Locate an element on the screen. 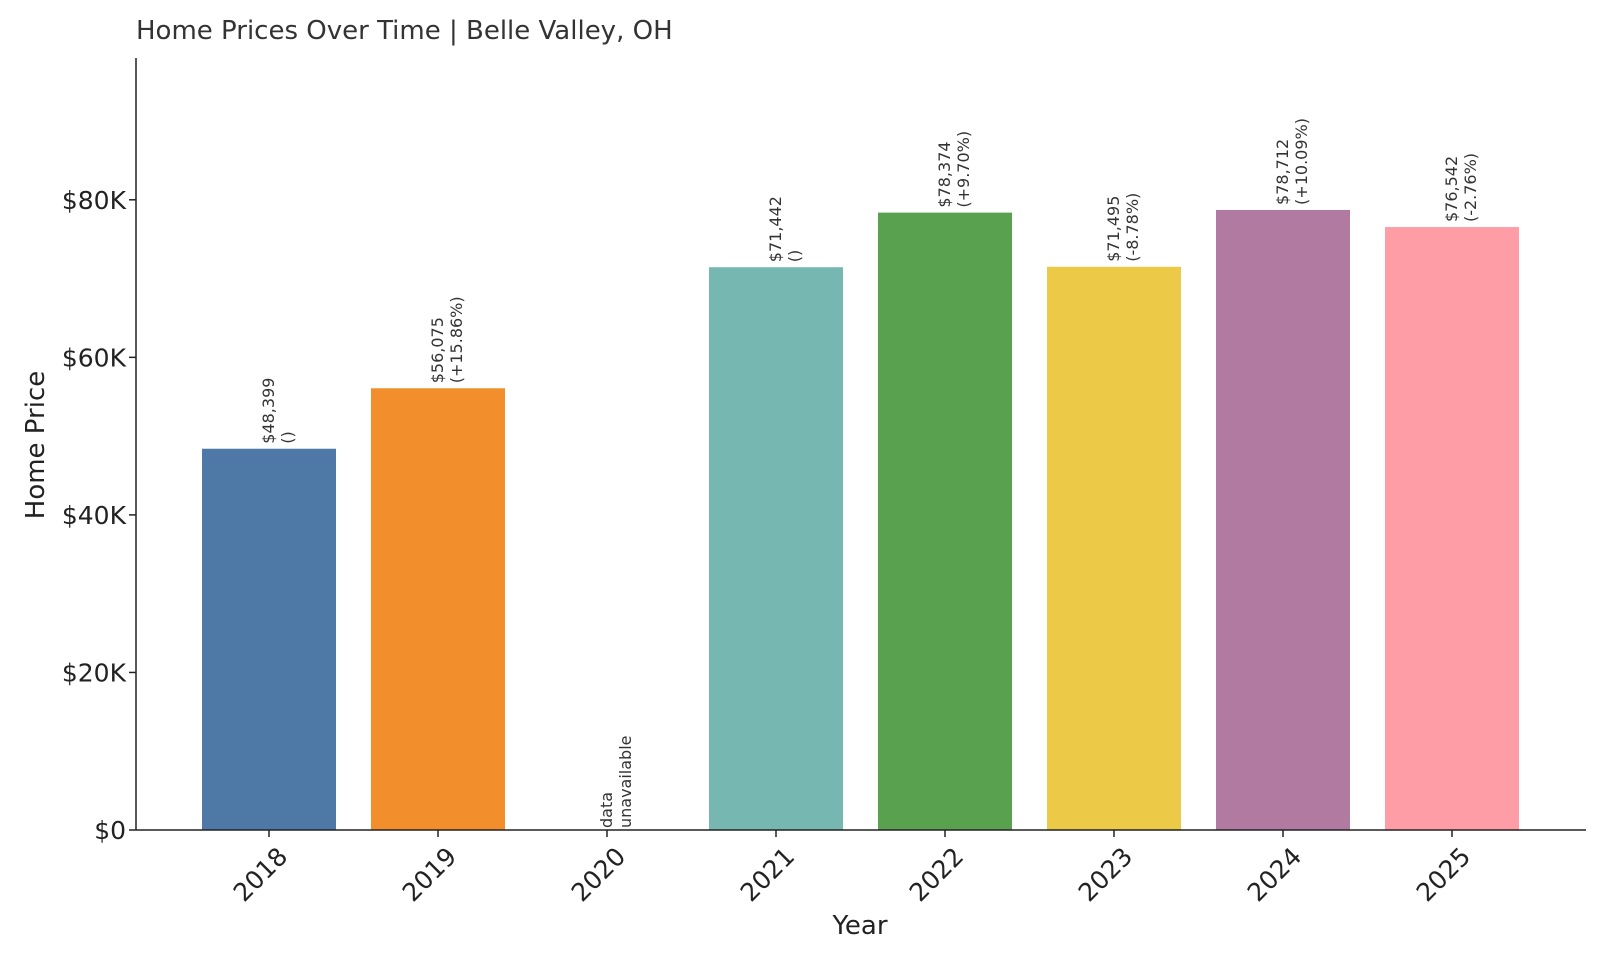 The image size is (1600, 960). x-tick-label-2023: 2023 is located at coordinates (1105, 874).